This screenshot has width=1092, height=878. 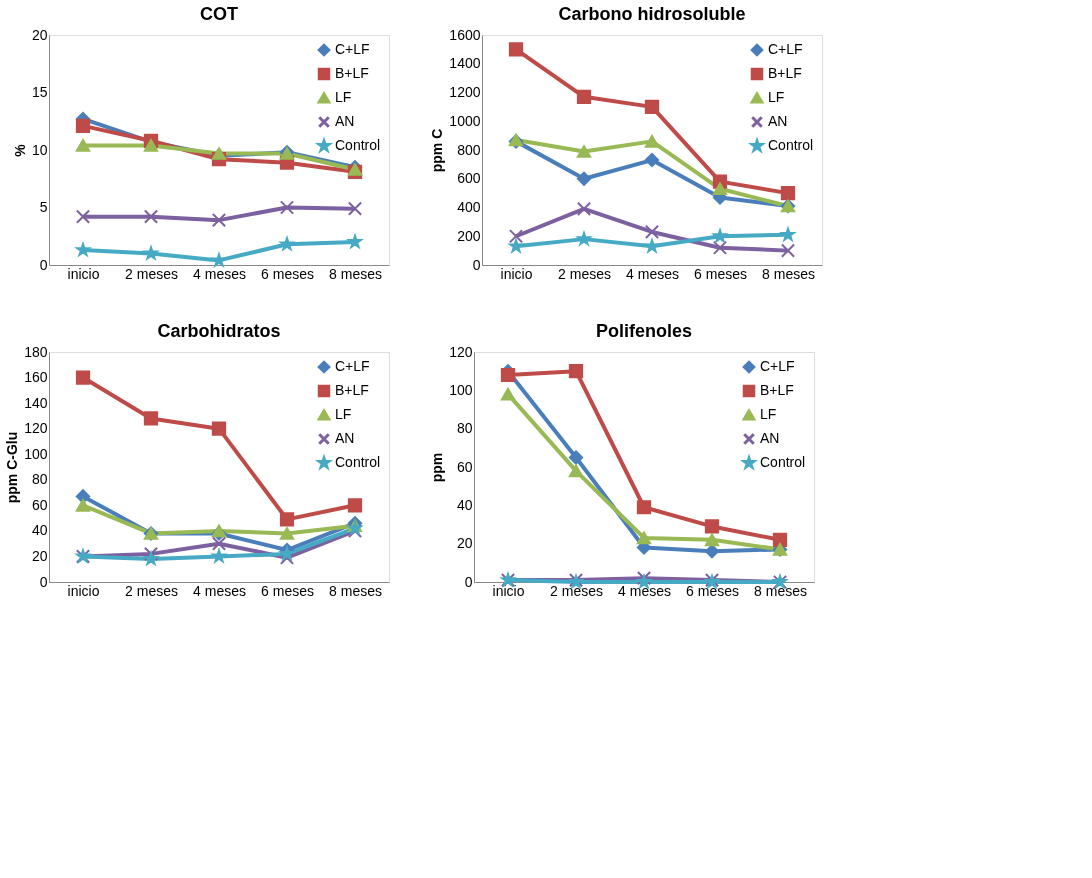 I want to click on y-tick-label: 600, so click(x=469, y=178).